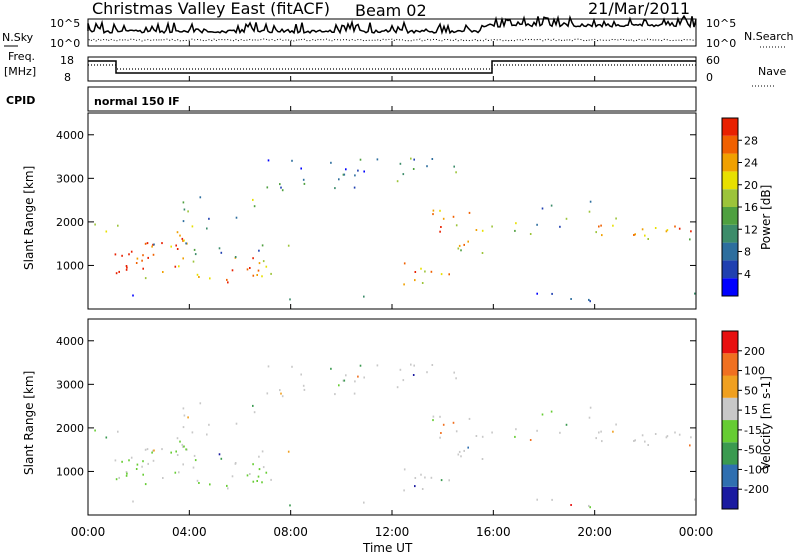  I want to click on y-tick-label: 1000, so click(70, 471).